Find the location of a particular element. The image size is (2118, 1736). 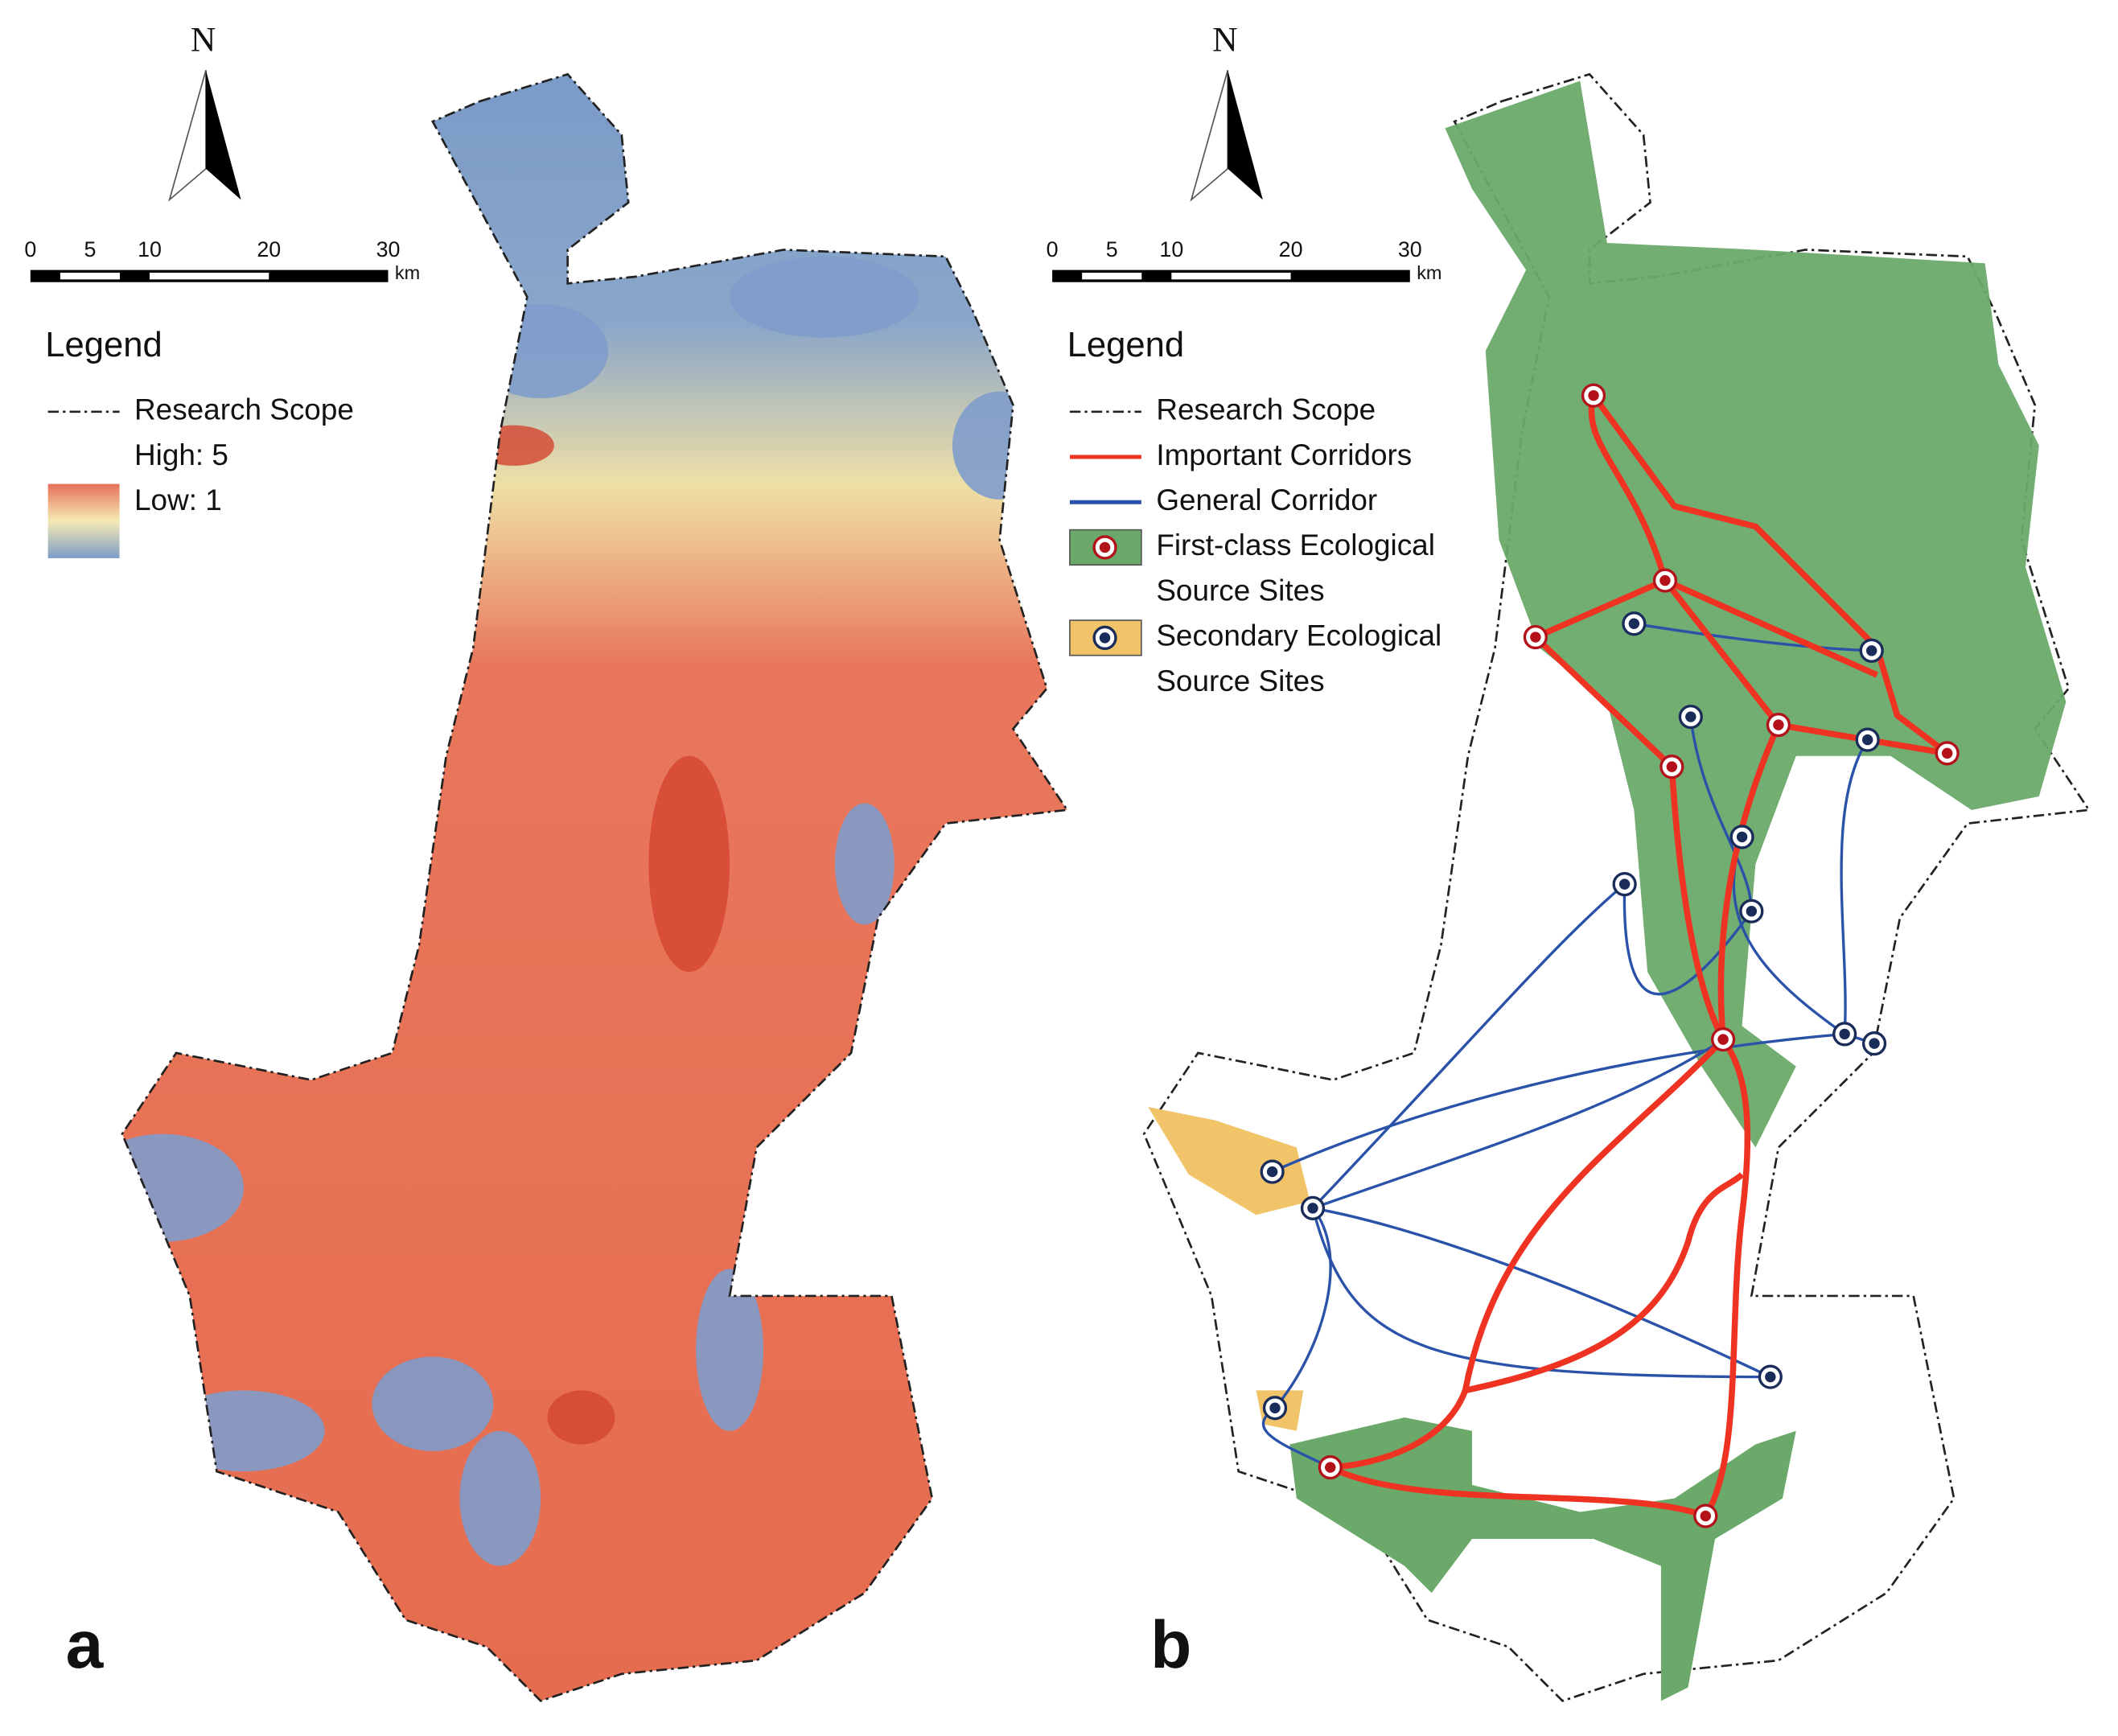

legend-label: First-class Ecological is located at coordinates (1295, 545).